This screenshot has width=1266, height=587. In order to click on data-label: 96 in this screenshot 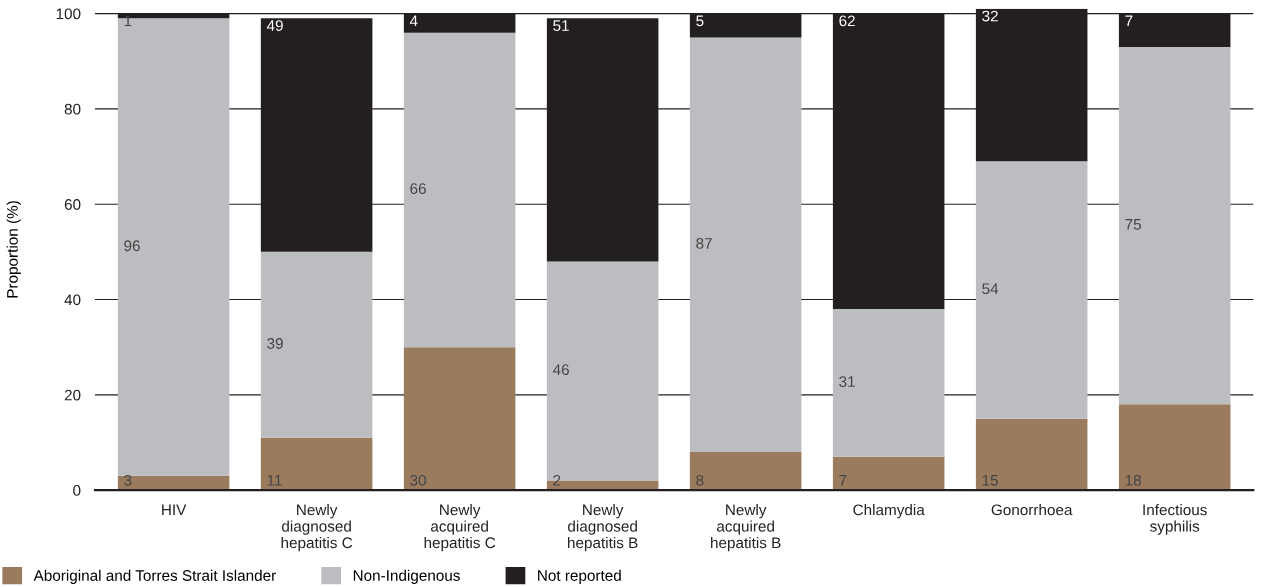, I will do `click(132, 246)`.